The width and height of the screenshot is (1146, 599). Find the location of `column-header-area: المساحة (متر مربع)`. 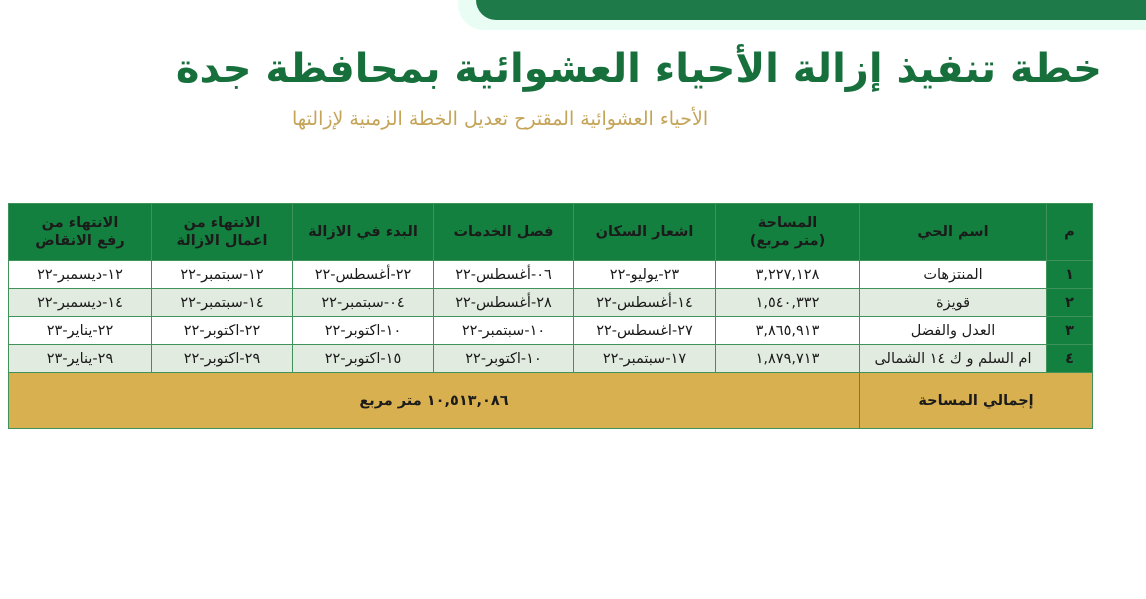

column-header-area: المساحة (متر مربع) is located at coordinates (787, 232).